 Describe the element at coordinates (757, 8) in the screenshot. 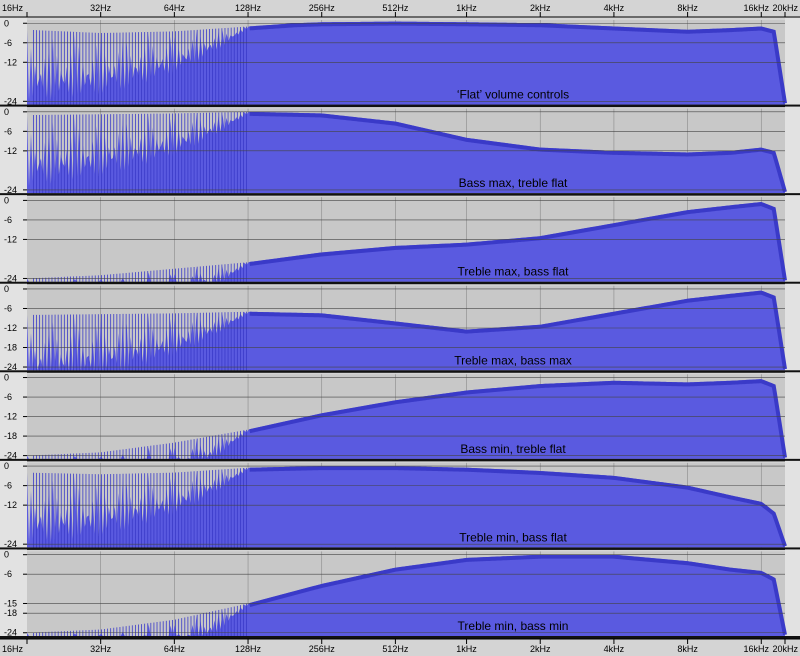

I see `top-tick-label: 16kHz` at that location.